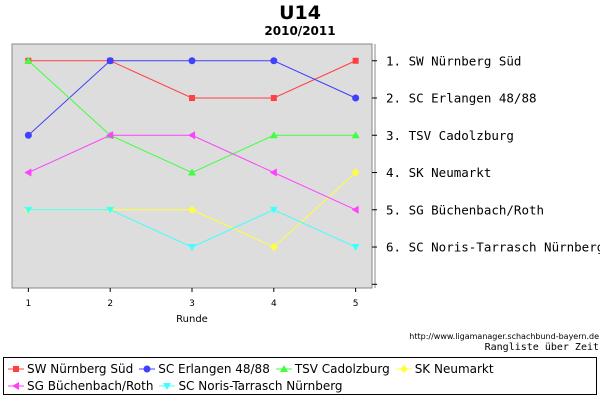 Image resolution: width=600 pixels, height=400 pixels. I want to click on legend-item: SC Noris-Tarrasch Nürnberg, so click(251, 386).